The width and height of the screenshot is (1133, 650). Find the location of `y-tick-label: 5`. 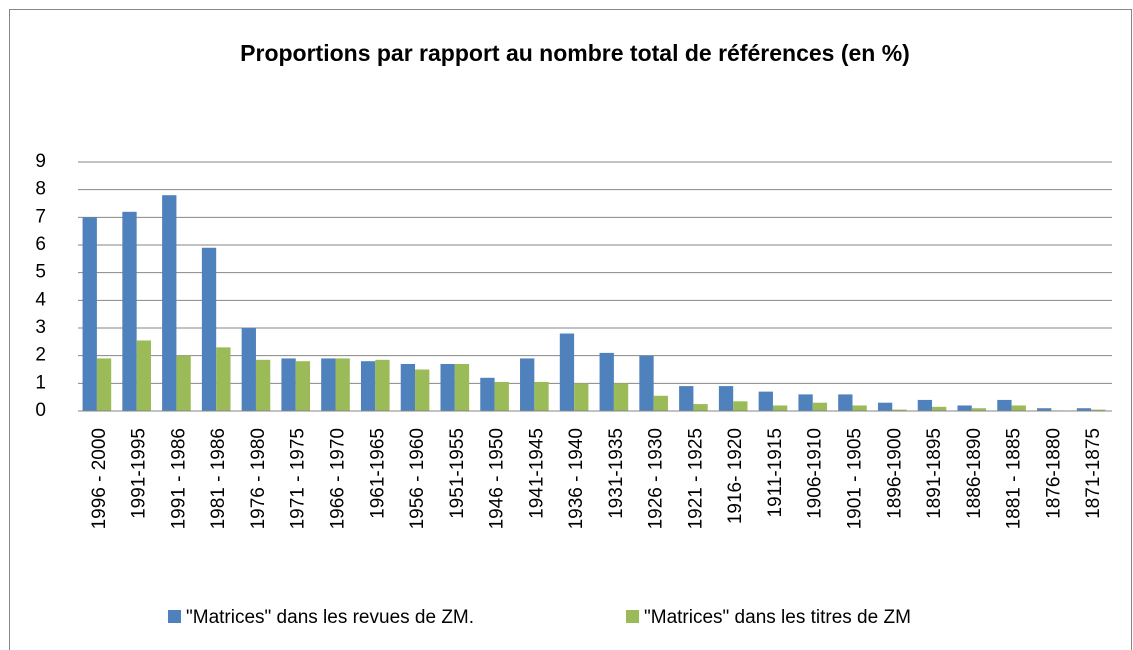

y-tick-label: 5 is located at coordinates (40, 272).